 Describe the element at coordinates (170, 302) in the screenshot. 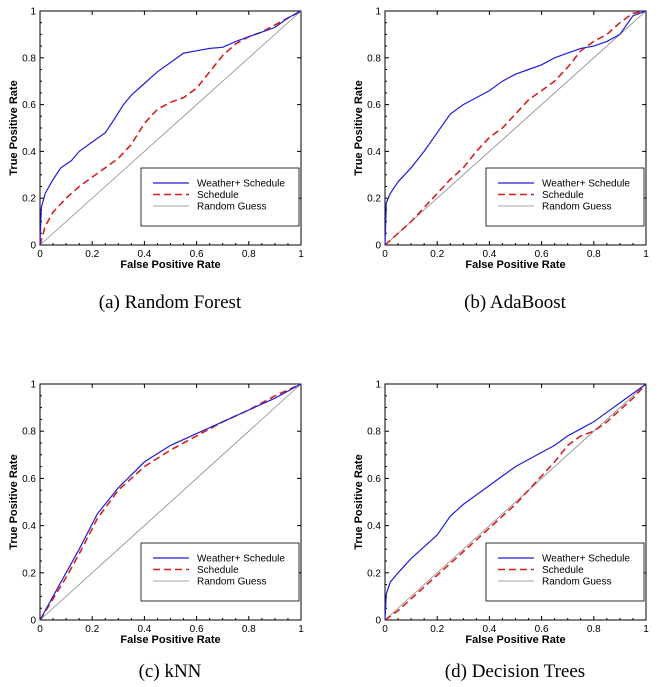

I see `panel-caption: (a) Random Forest` at that location.